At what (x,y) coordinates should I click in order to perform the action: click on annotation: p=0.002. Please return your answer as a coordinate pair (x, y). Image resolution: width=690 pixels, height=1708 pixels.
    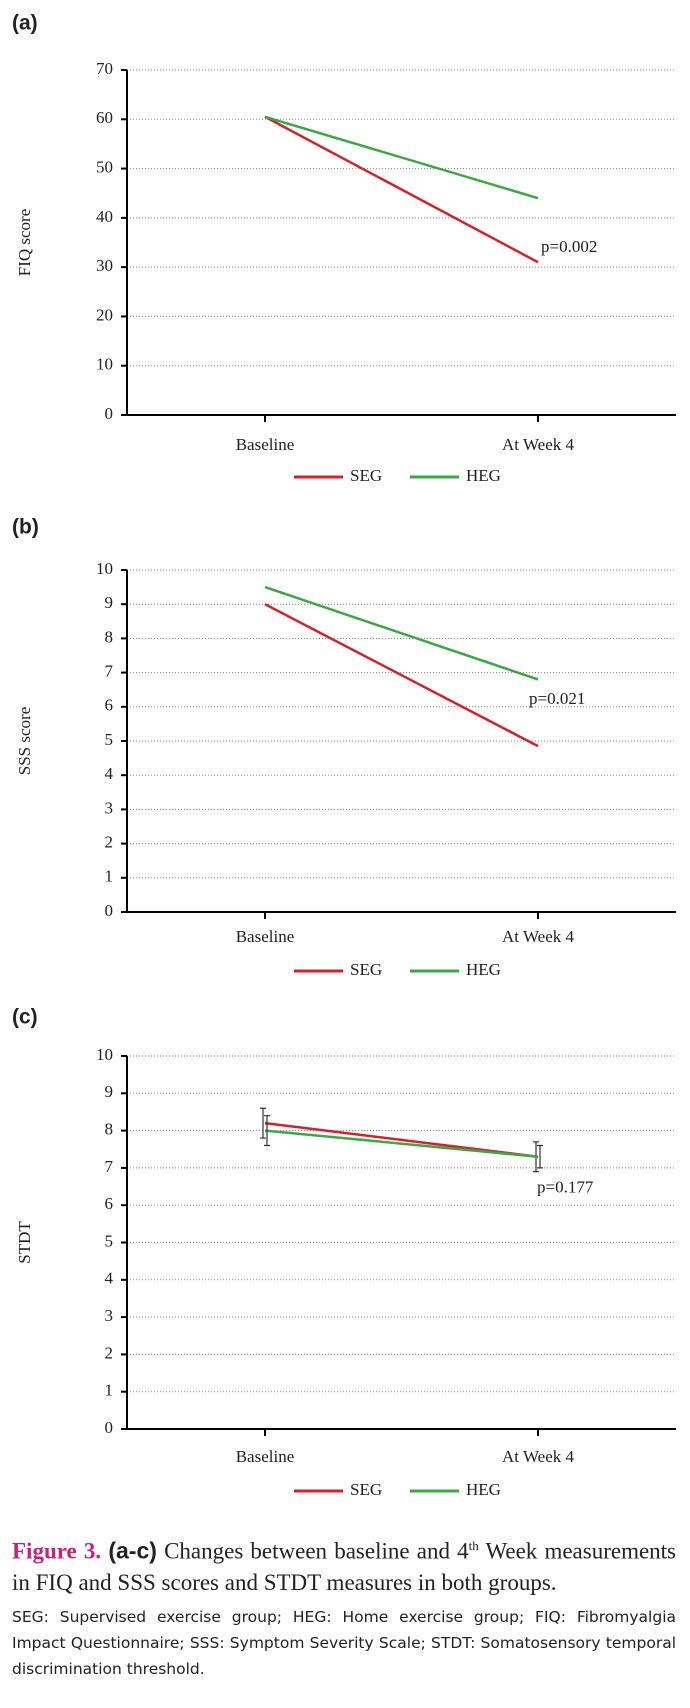
    Looking at the image, I should click on (569, 246).